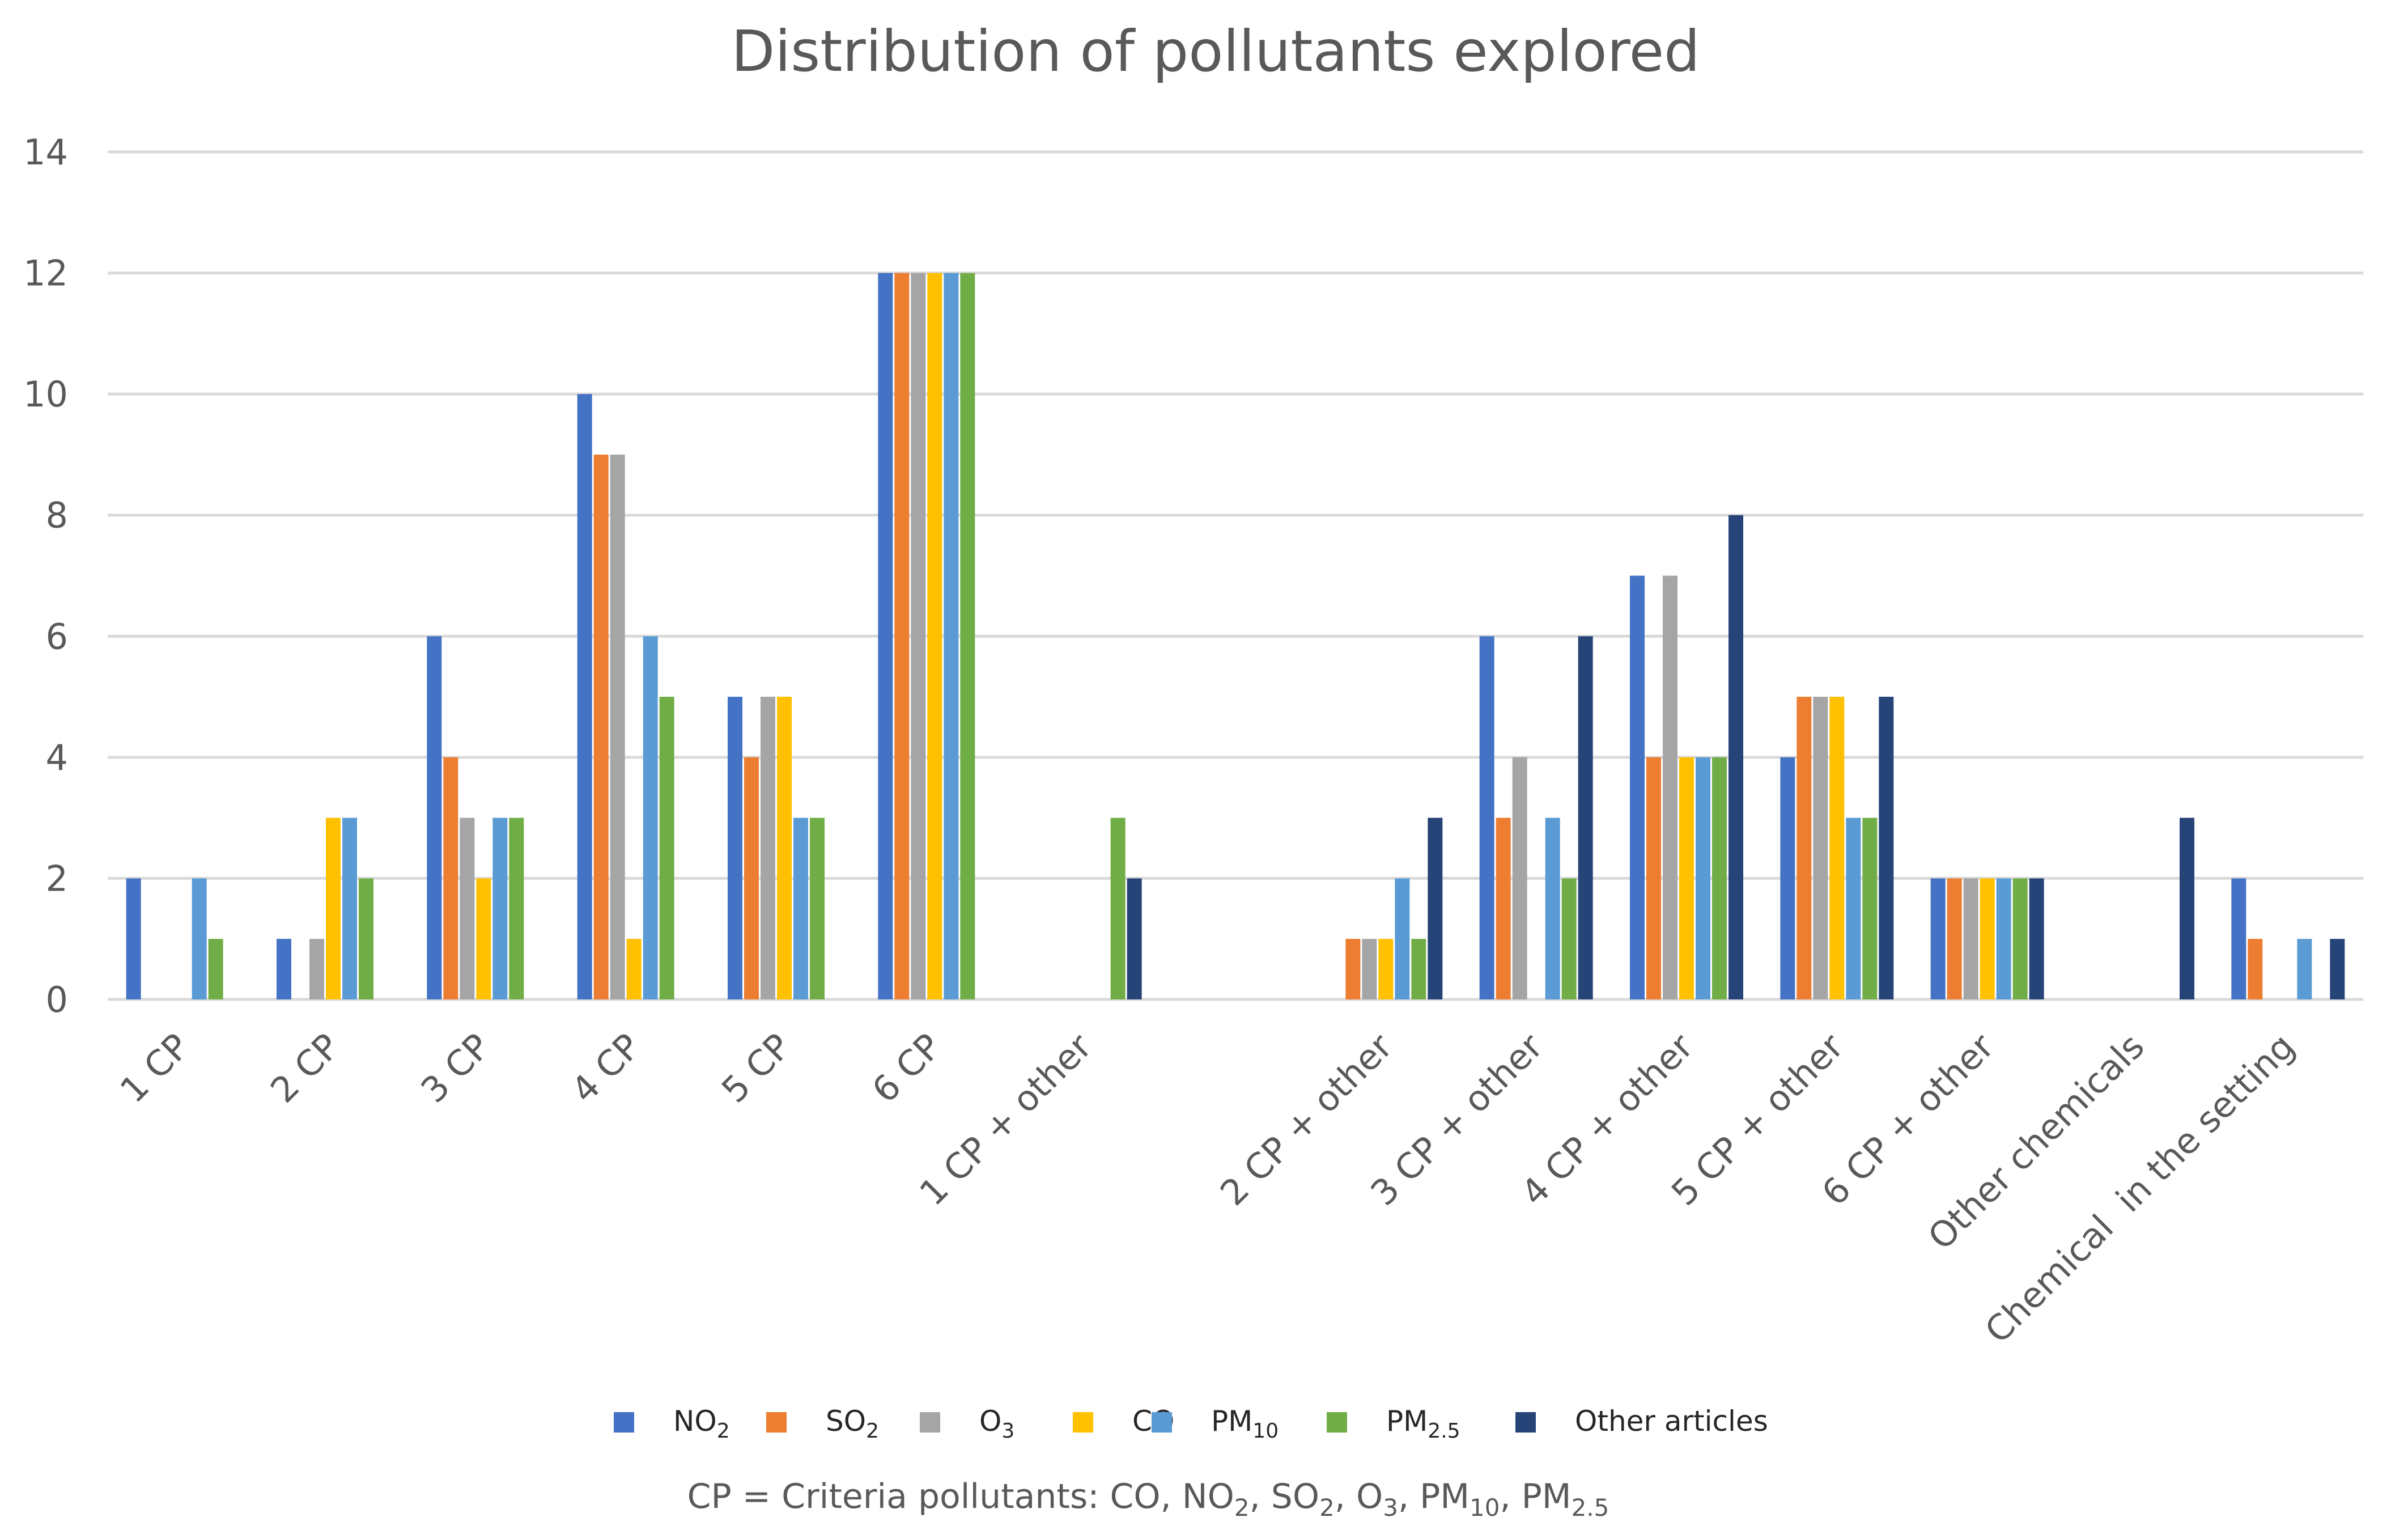 The width and height of the screenshot is (2408, 1534). I want to click on legend-label: O3, so click(996, 1424).